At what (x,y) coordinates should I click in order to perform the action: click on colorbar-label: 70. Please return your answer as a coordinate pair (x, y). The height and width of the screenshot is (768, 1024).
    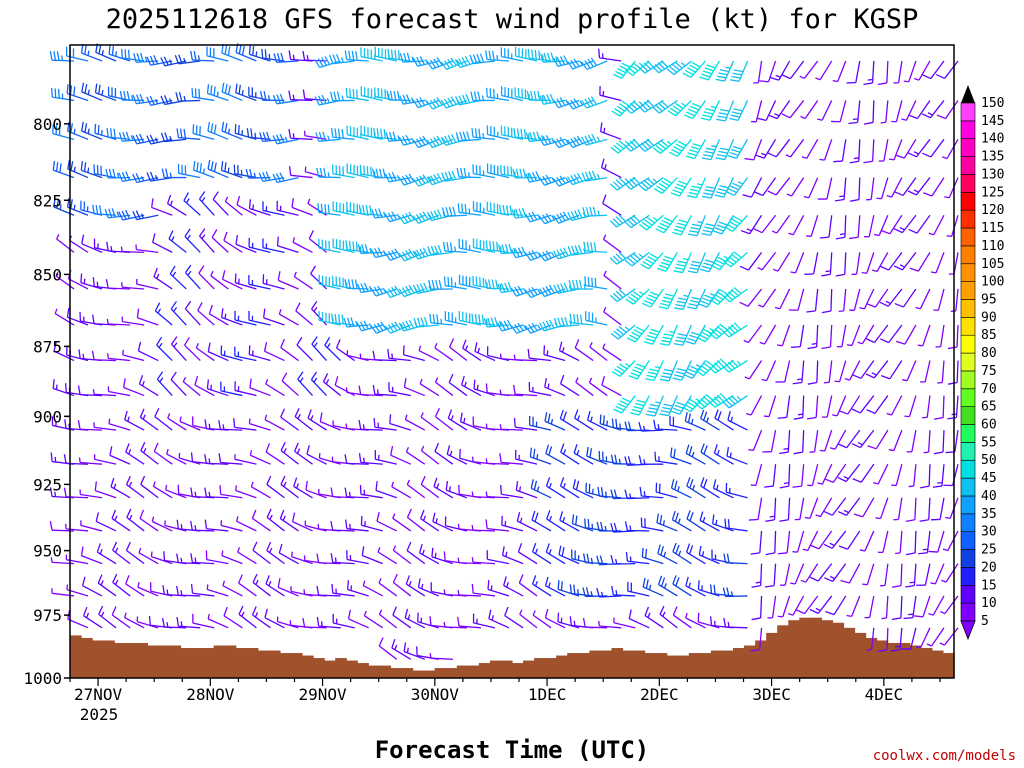
    Looking at the image, I should click on (989, 389).